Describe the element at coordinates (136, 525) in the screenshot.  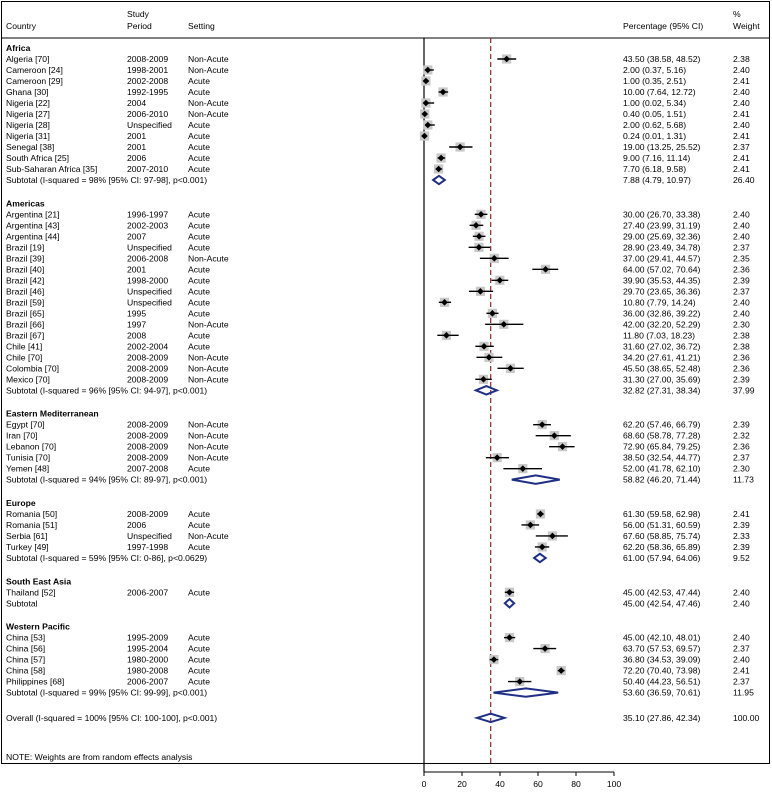
I see `study-period: 2006` at that location.